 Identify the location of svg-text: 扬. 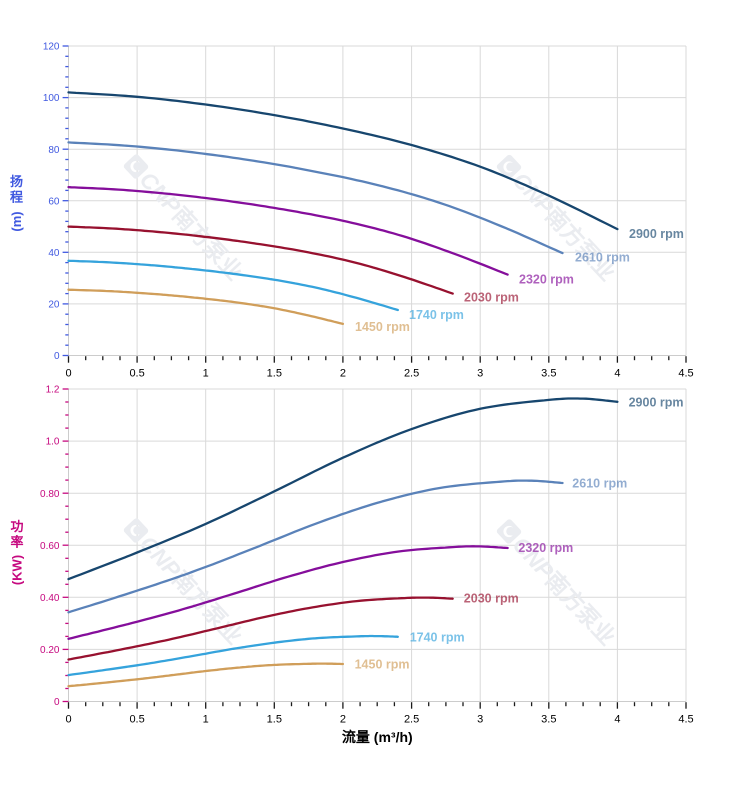
(16, 181).